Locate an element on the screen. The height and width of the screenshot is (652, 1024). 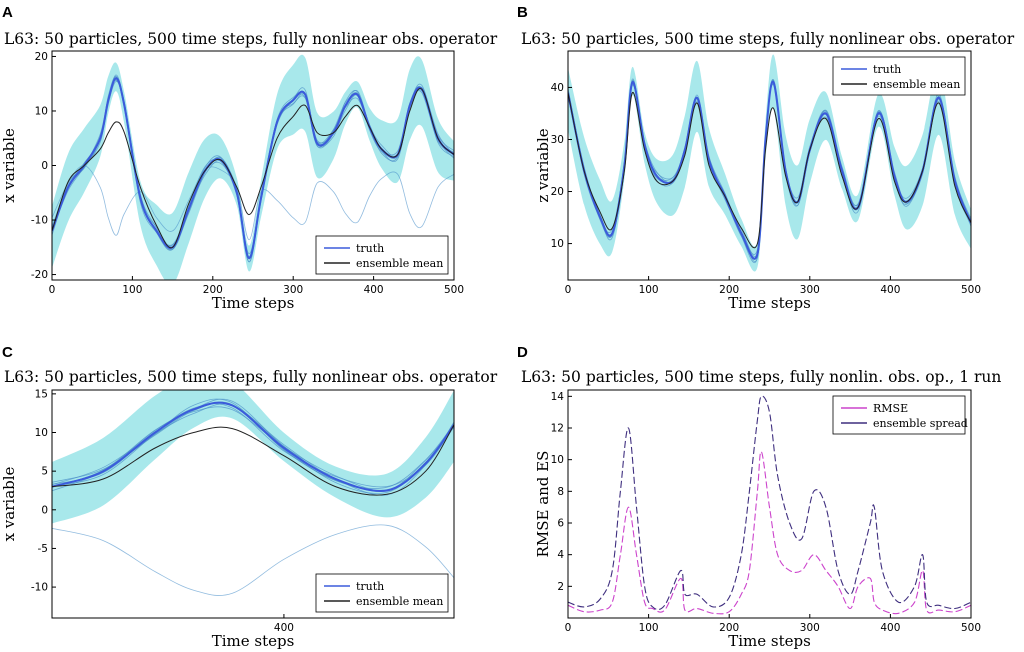
panel-d-spread-line is located at coordinates (769, 503).